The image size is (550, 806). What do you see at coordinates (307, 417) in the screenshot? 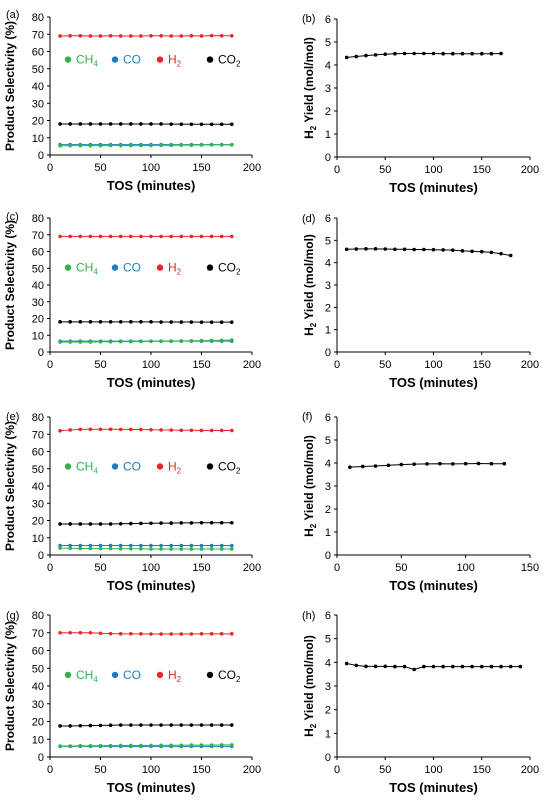
I see `panel-label: (f)` at bounding box center [307, 417].